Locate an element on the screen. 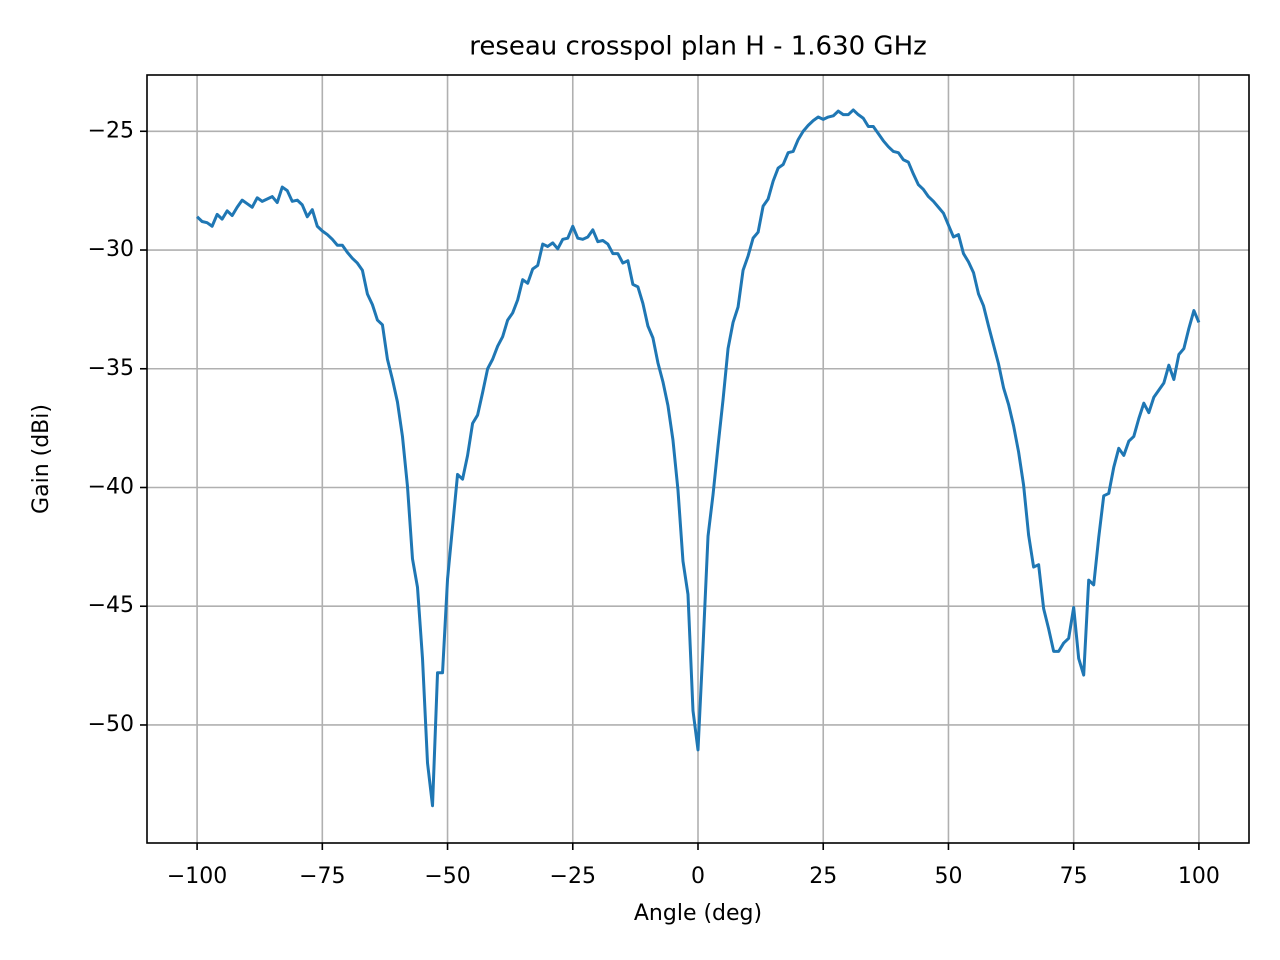 The height and width of the screenshot is (960, 1280). x-tick-label: −100 is located at coordinates (197, 876).